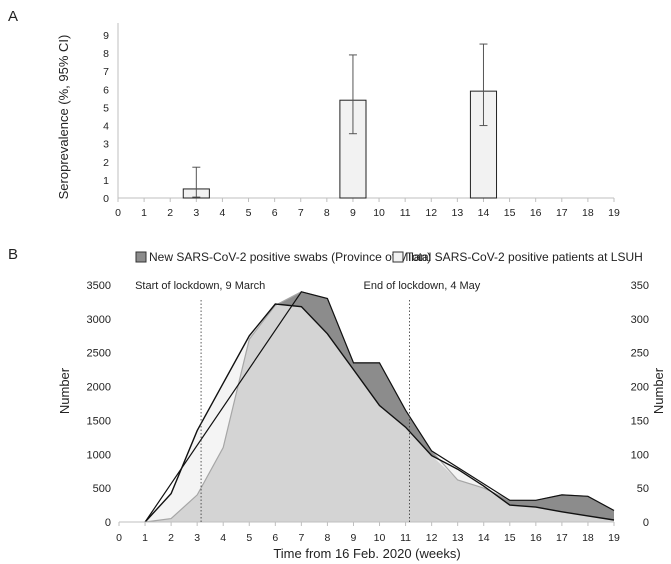 This screenshot has width=671, height=564. What do you see at coordinates (141, 257) in the screenshot?
I see `legend-swatch-swabs` at bounding box center [141, 257].